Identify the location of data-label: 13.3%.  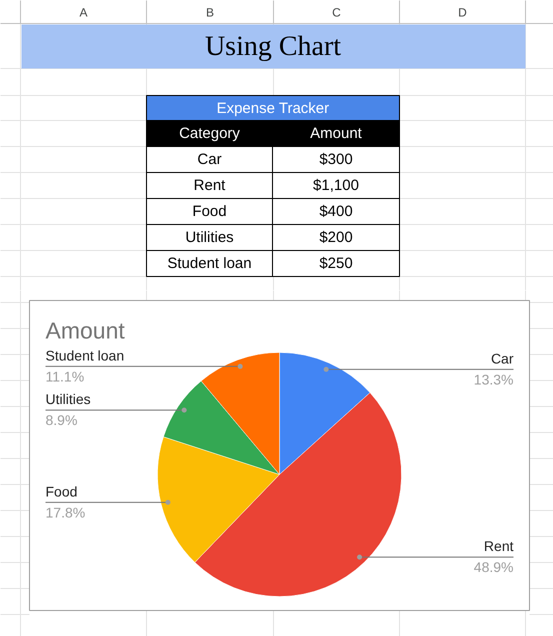
(494, 379).